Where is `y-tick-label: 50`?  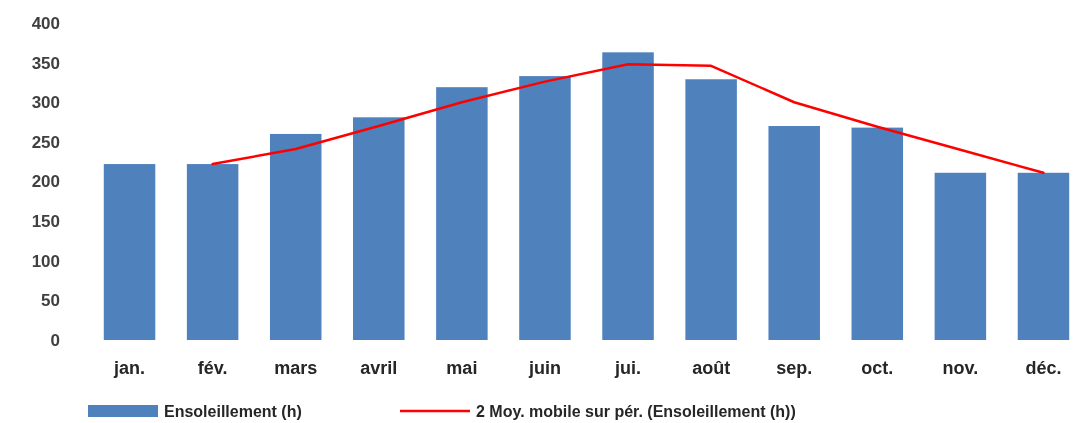 y-tick-label: 50 is located at coordinates (50, 301).